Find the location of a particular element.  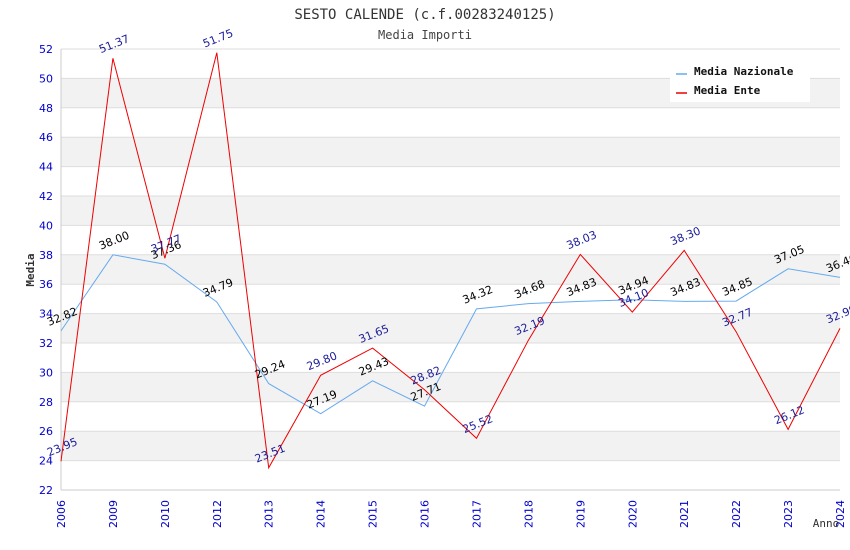

y-tick-label: 30 is located at coordinates (46, 372).